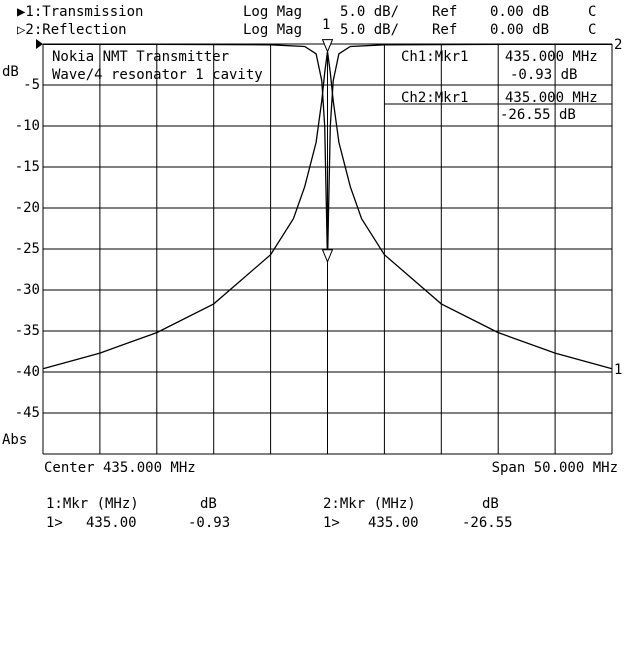 The image size is (640, 659). I want to click on title-line-1: Nokia NMT Transmitter, so click(141, 57).